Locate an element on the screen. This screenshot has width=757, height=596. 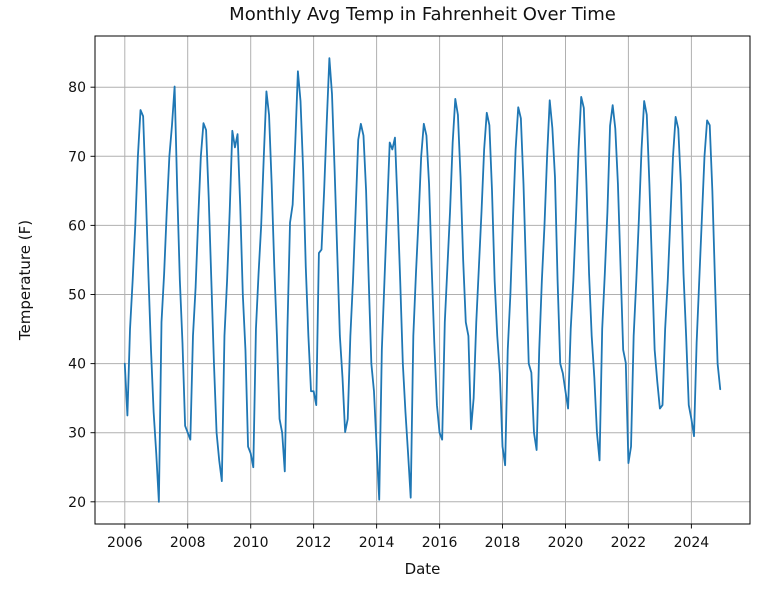
y-tick-label: 70 is located at coordinates (77, 157).